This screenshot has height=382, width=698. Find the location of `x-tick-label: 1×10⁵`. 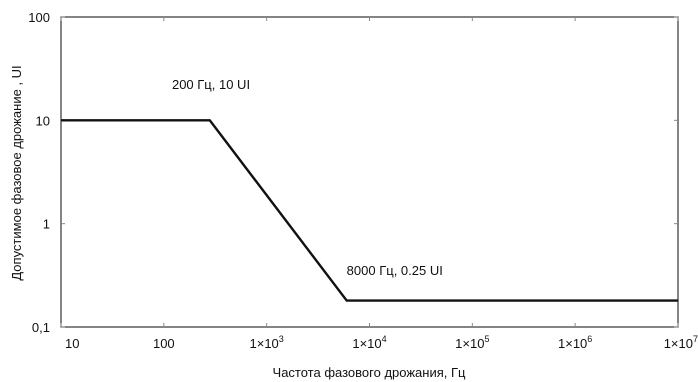

x-tick-label: 1×10⁵ is located at coordinates (472, 342).